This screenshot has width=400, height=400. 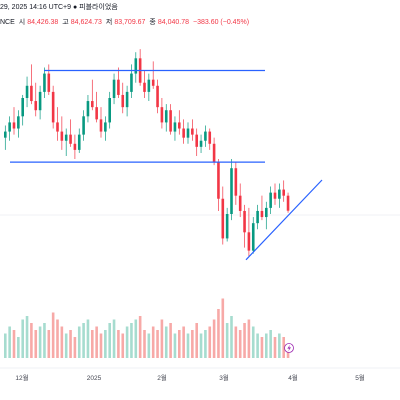 What do you see at coordinates (36, 7) in the screenshot?
I see `datetime-label: 29, 2025 14:16 UTC+9` at bounding box center [36, 7].